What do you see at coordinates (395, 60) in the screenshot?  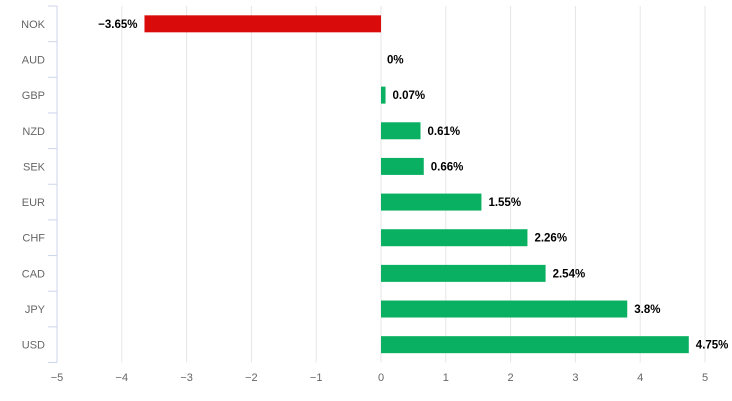 I see `value-label-AUD: 0%` at bounding box center [395, 60].